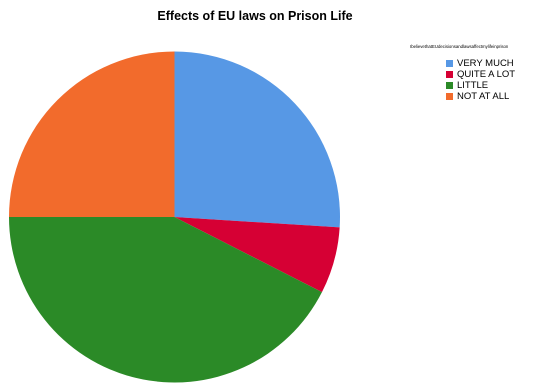 The width and height of the screenshot is (549, 392). I want to click on legend-item-very-much: VERY MUCH, so click(480, 63).